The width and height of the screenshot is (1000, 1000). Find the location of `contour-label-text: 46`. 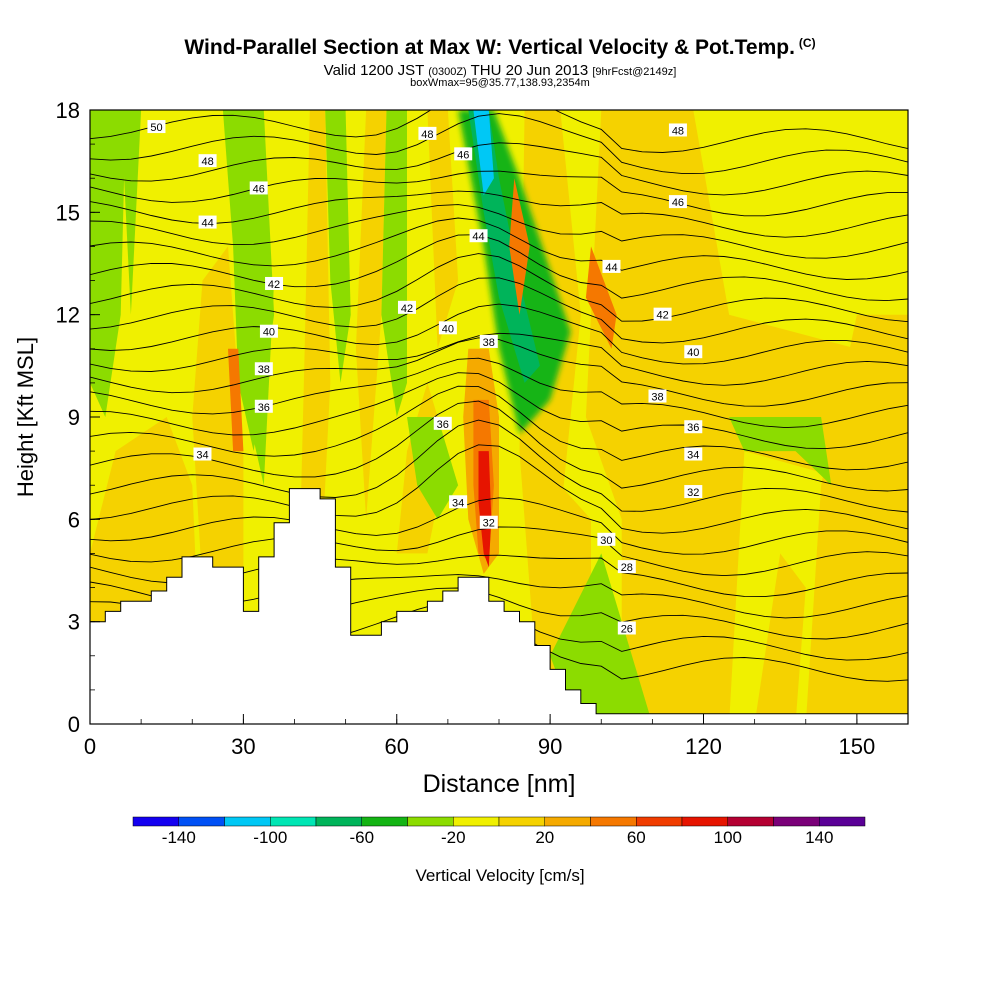

contour-label-text: 46 is located at coordinates (678, 203).